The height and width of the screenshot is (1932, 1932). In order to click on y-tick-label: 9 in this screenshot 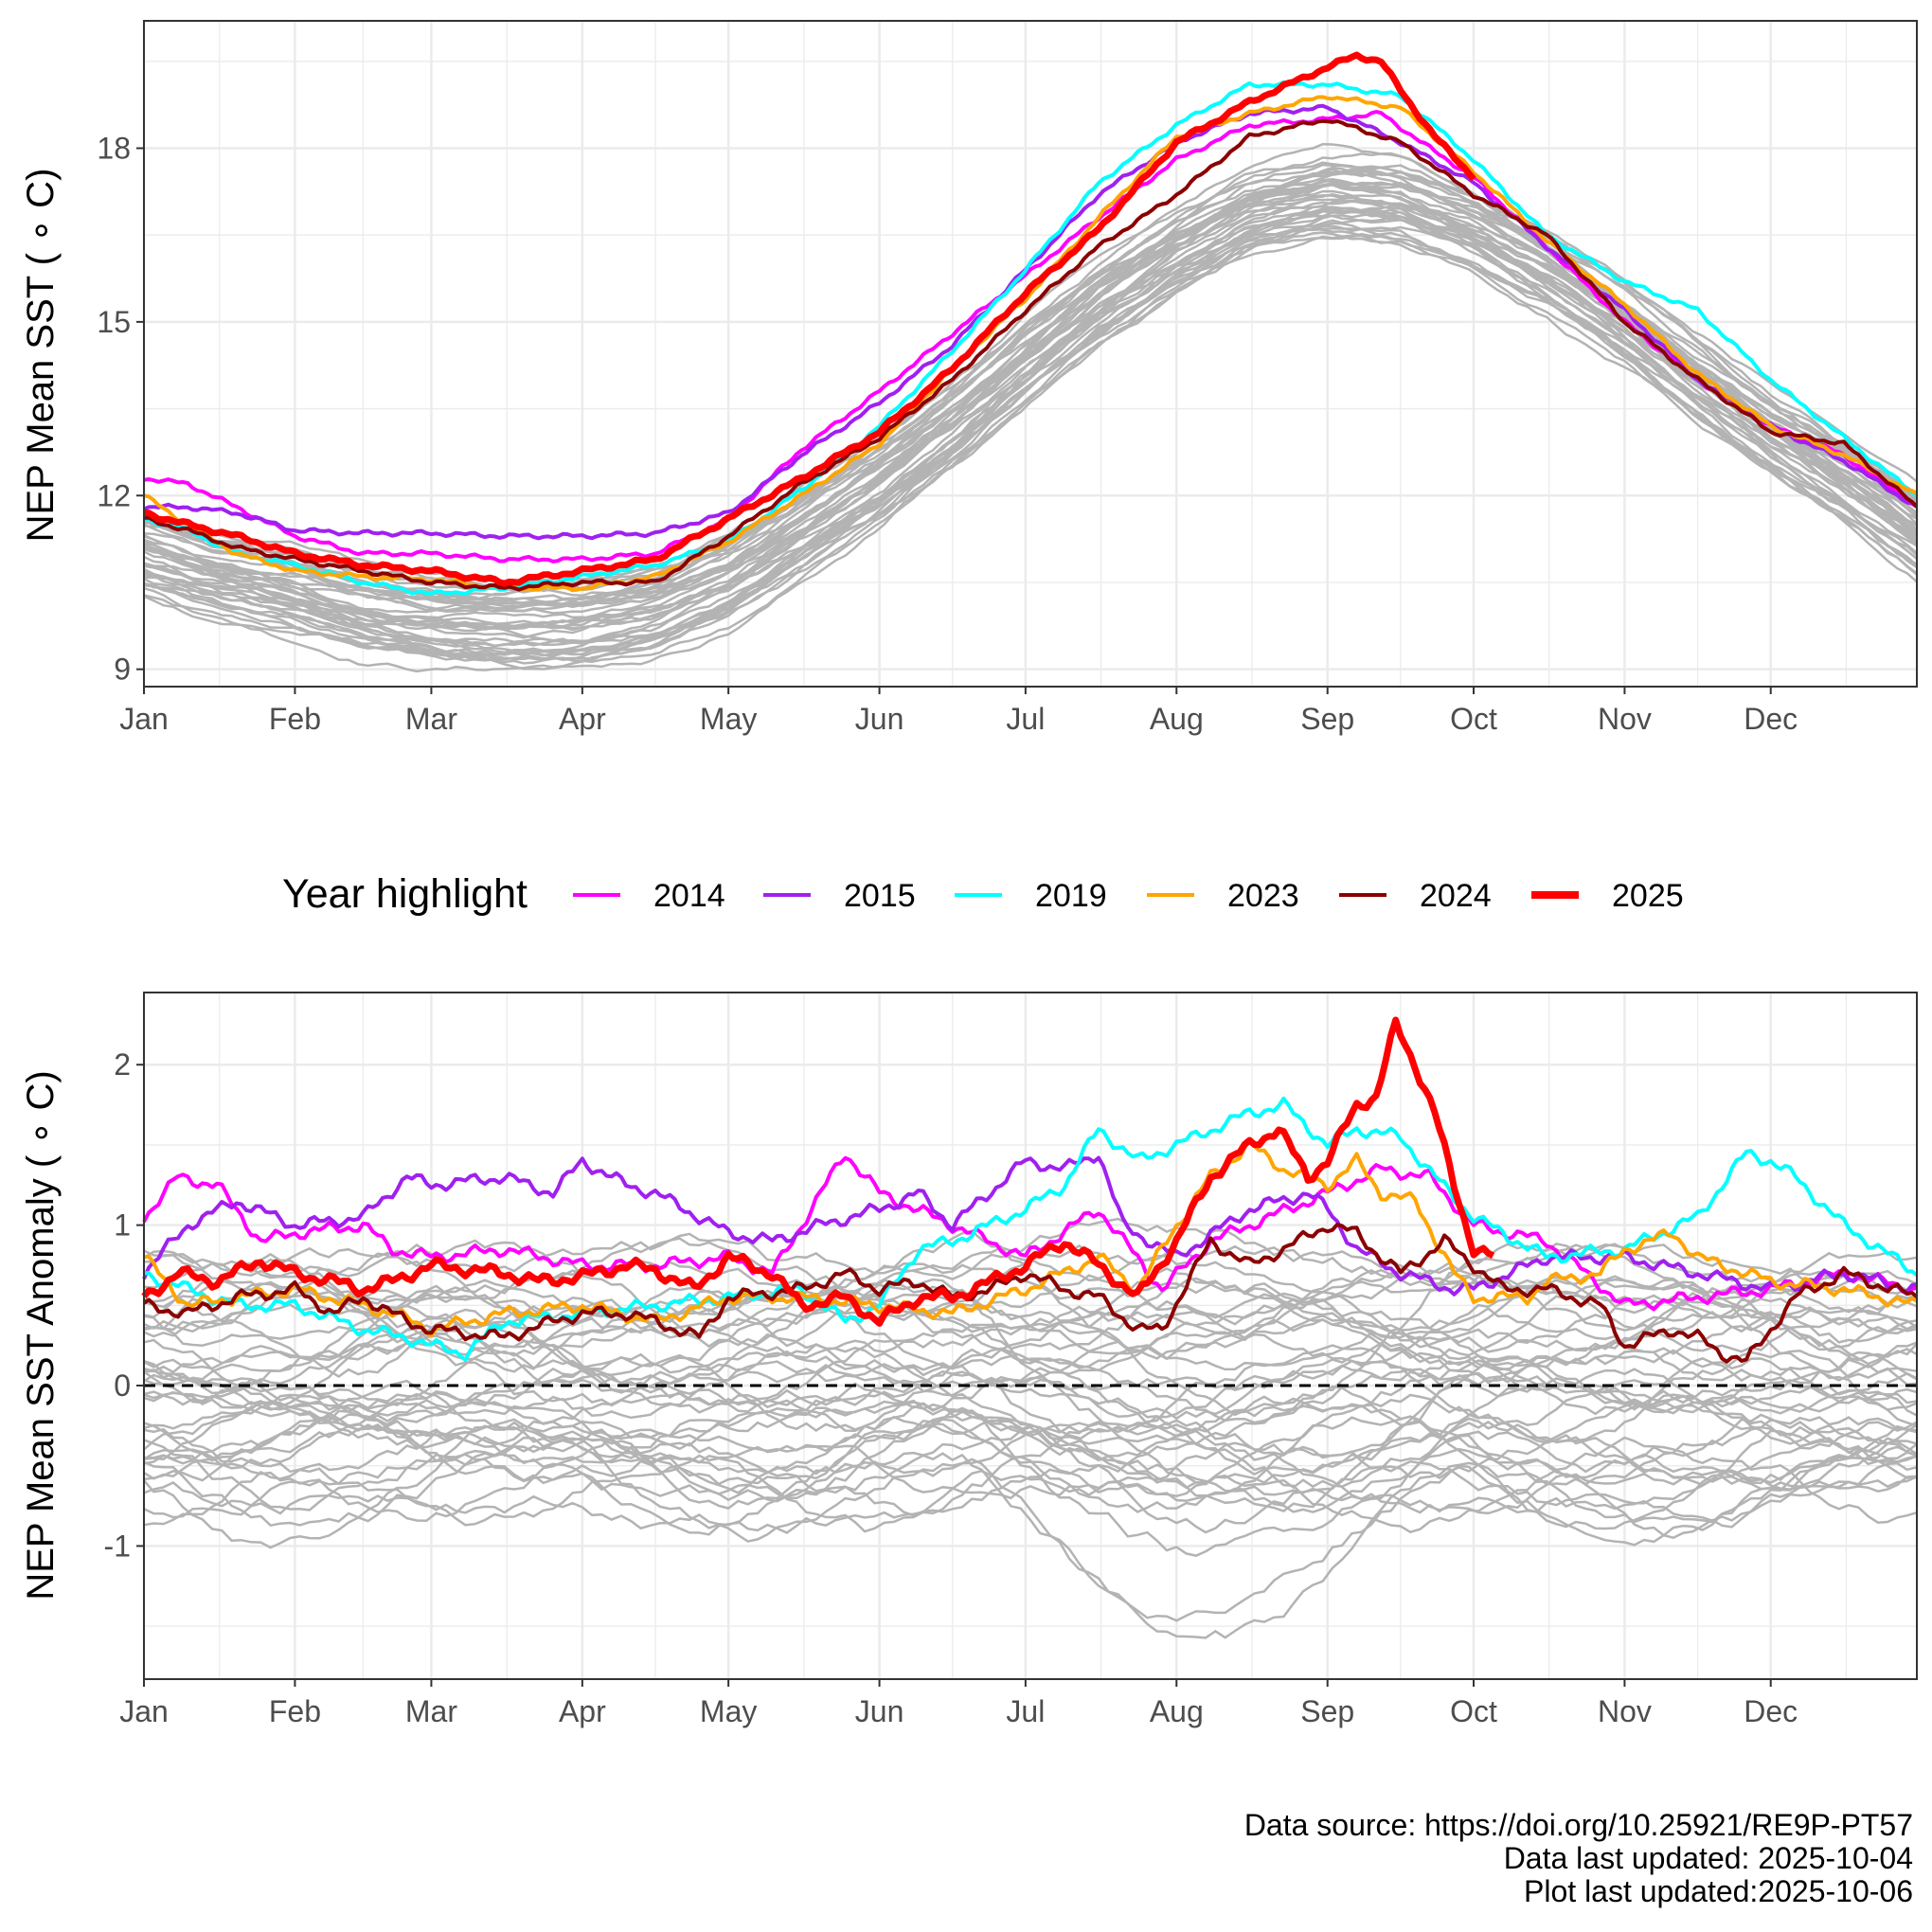, I will do `click(122, 670)`.